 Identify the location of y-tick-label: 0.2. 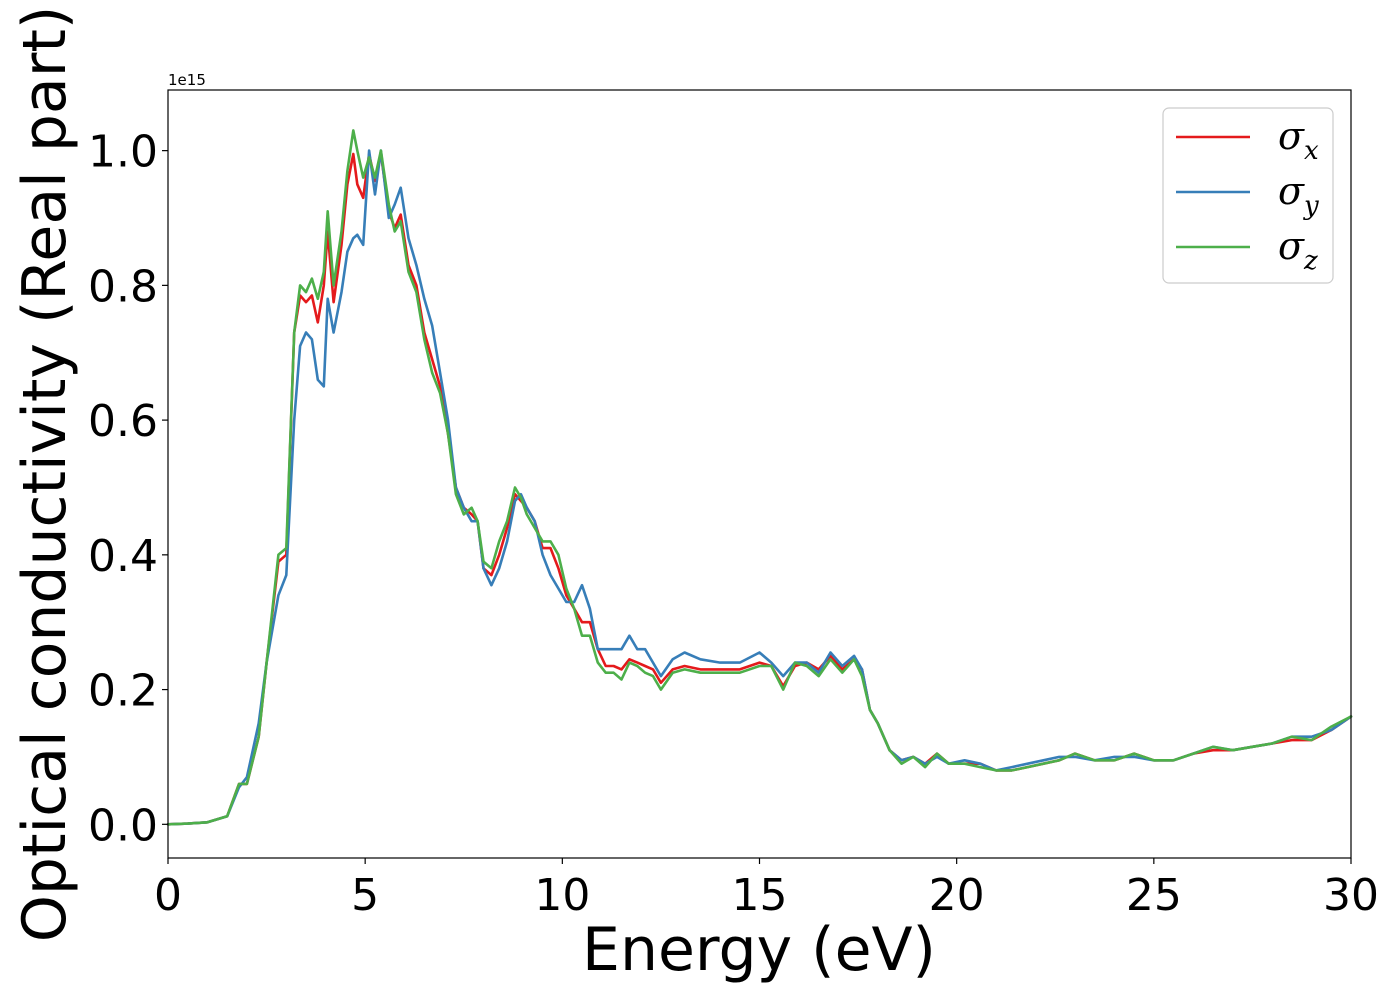
(123, 691).